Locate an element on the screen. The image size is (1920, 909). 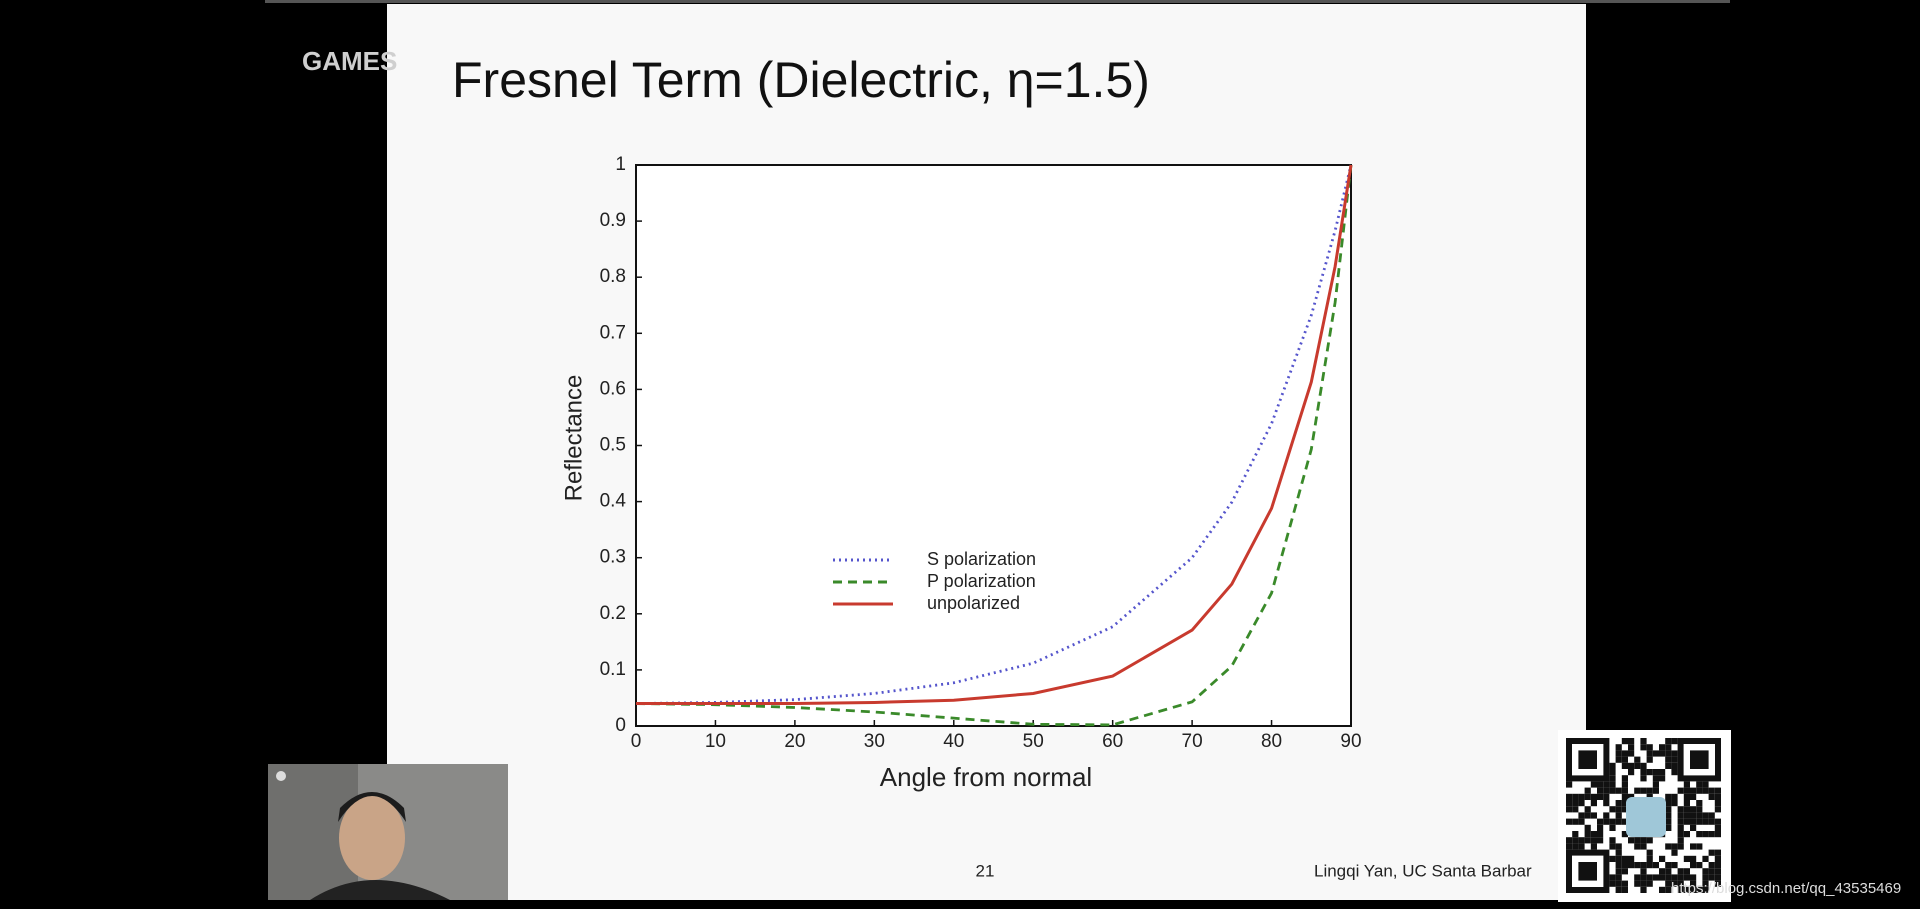
legend-label: S polarization is located at coordinates (981, 559).